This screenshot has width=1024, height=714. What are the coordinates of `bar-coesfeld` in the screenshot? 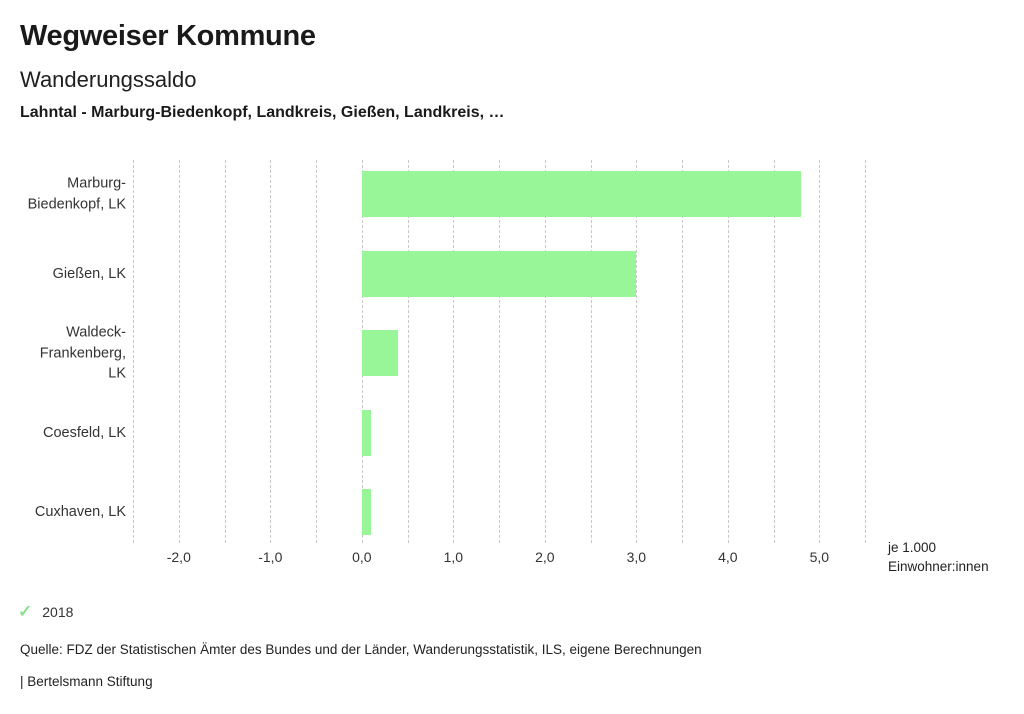 It's located at (366, 432).